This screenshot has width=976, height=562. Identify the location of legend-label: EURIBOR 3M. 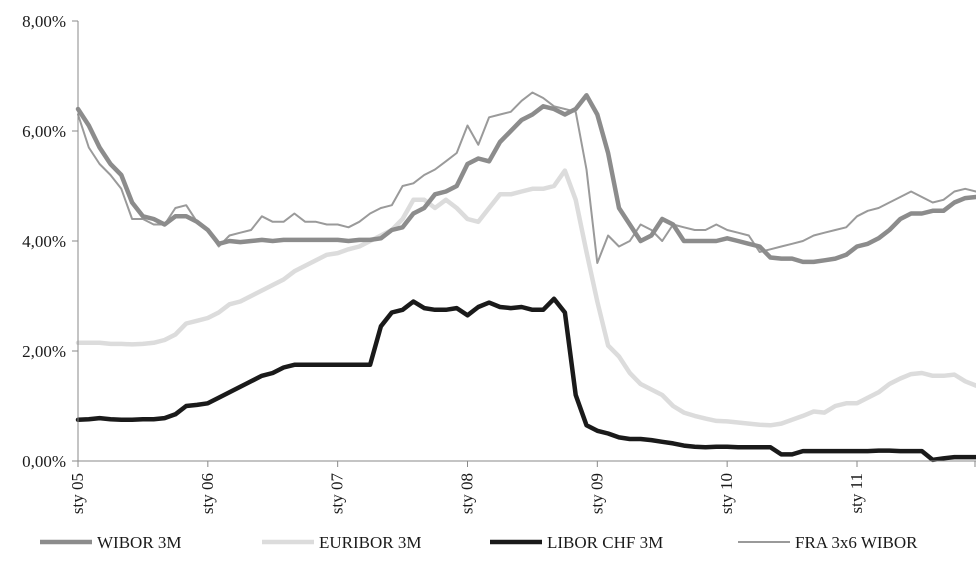
(370, 542).